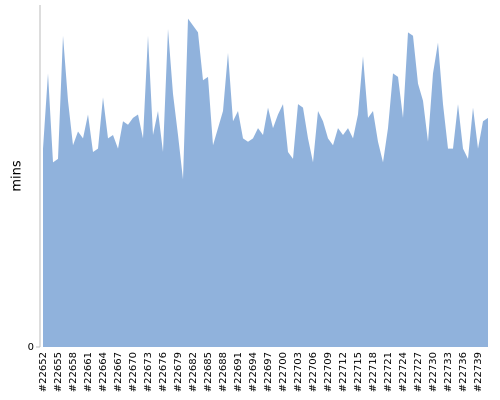 The image size is (500, 400). What do you see at coordinates (343, 372) in the screenshot?
I see `x-tick-label: #22712` at bounding box center [343, 372].